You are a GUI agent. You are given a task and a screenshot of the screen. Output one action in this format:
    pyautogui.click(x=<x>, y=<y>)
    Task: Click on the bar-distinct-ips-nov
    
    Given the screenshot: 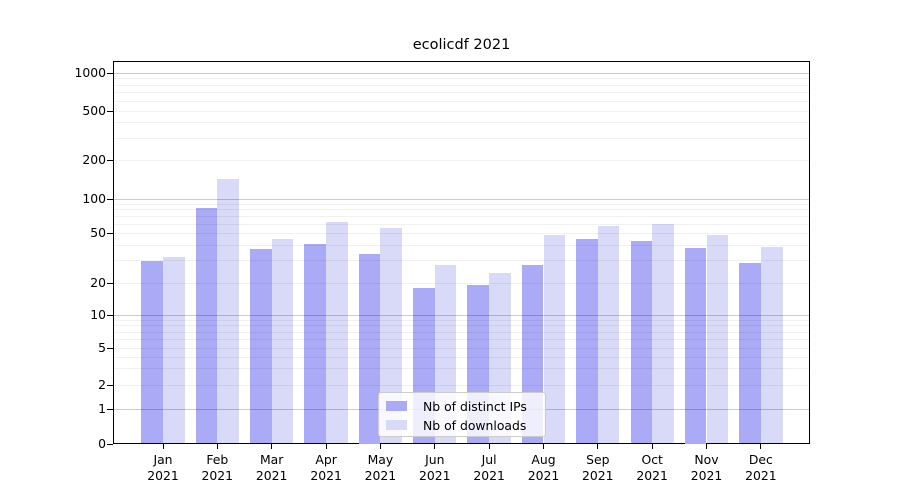 What is the action you would take?
    pyautogui.click(x=695, y=346)
    